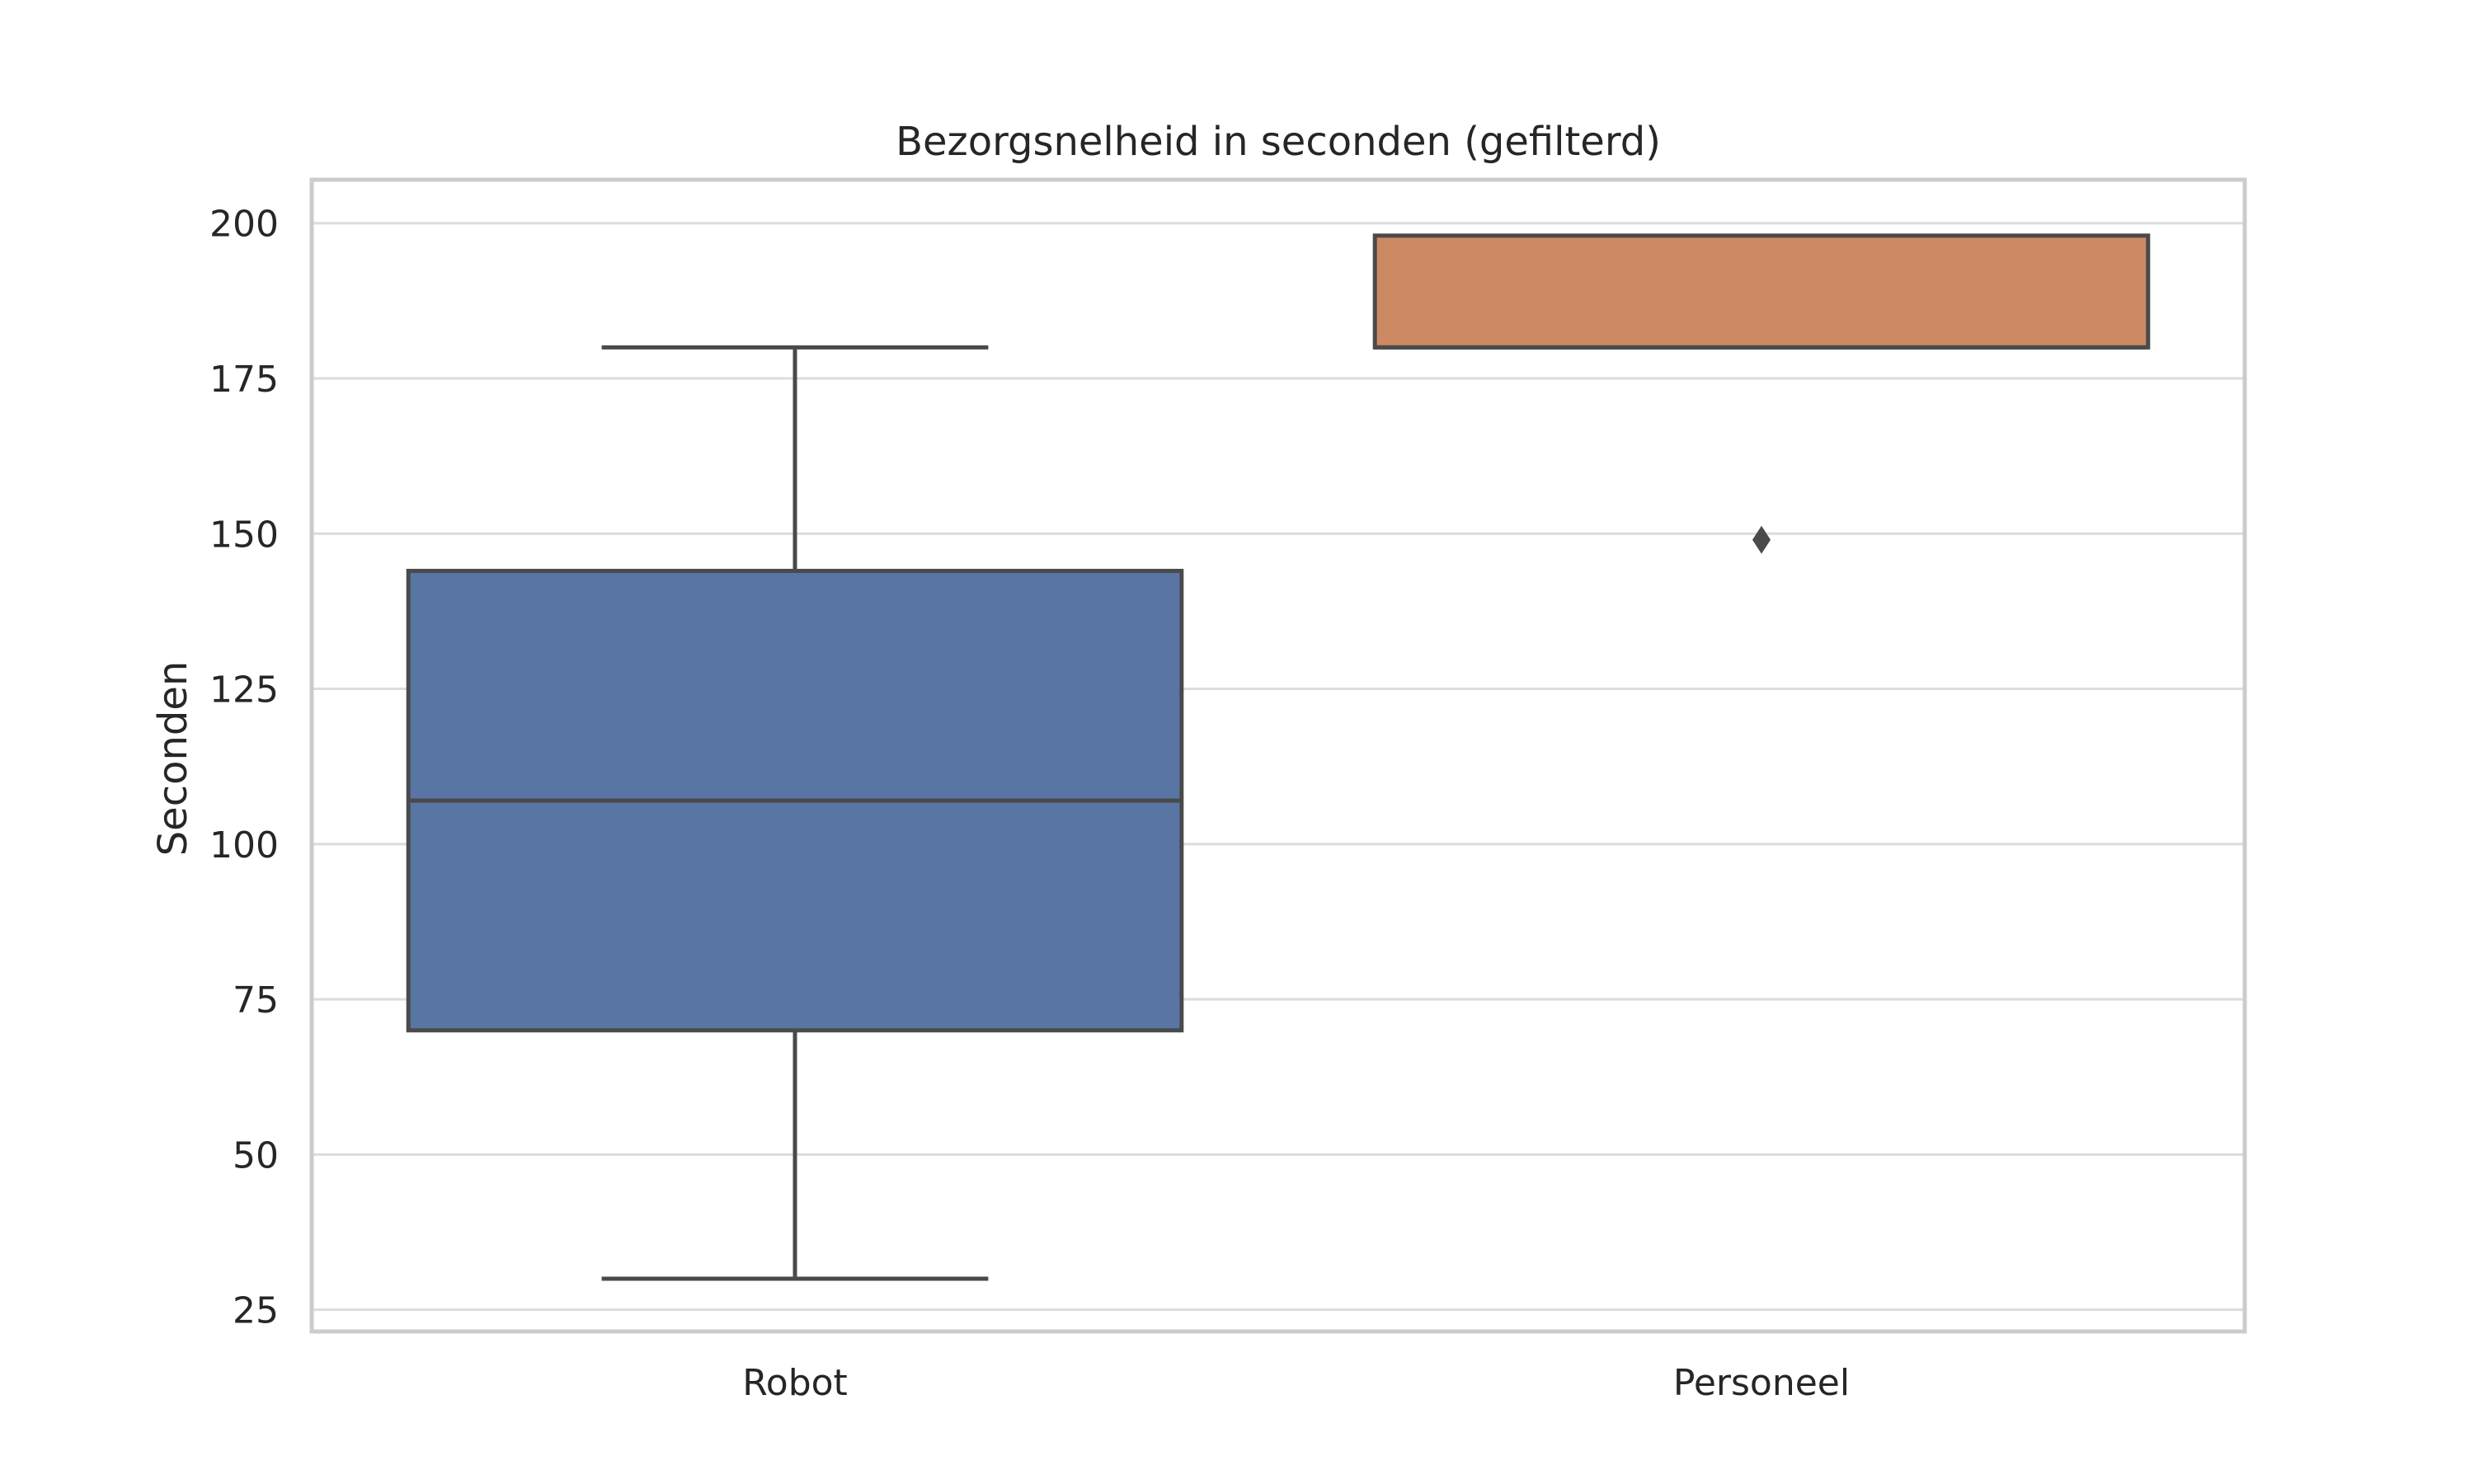 Image resolution: width=2474 pixels, height=1484 pixels. What do you see at coordinates (256, 1311) in the screenshot?
I see `y-tick-label-25: 25` at bounding box center [256, 1311].